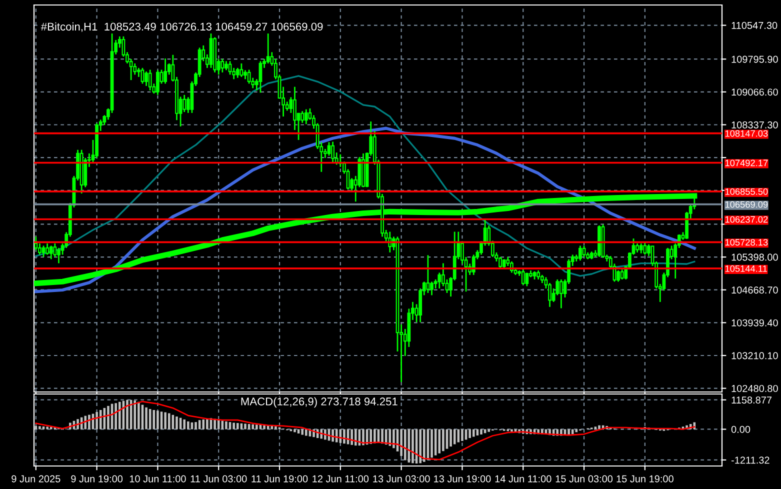  Describe the element at coordinates (755, 257) in the screenshot. I see `y-tick-label: 105398.00` at that location.